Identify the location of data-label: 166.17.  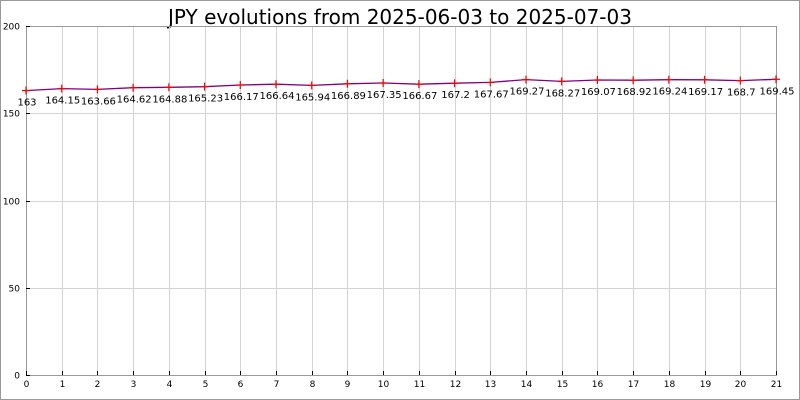
(241, 97).